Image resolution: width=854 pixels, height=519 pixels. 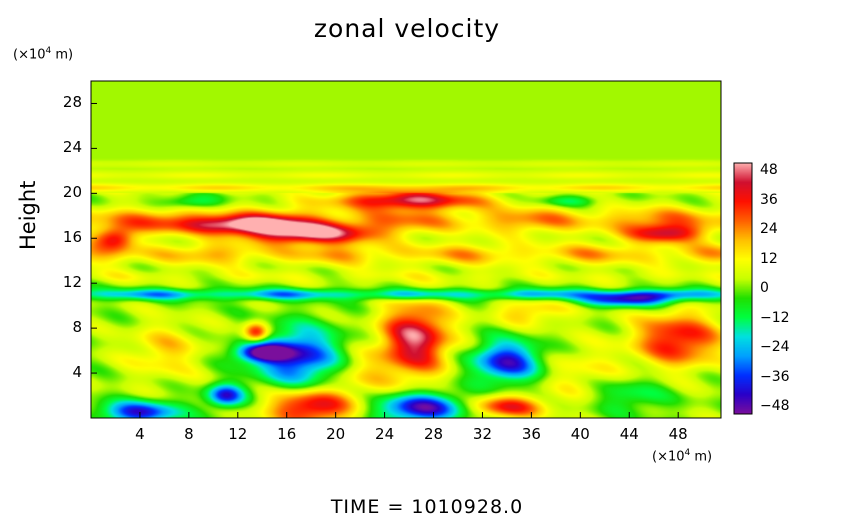 I want to click on x-tick-label: 8, so click(x=189, y=434).